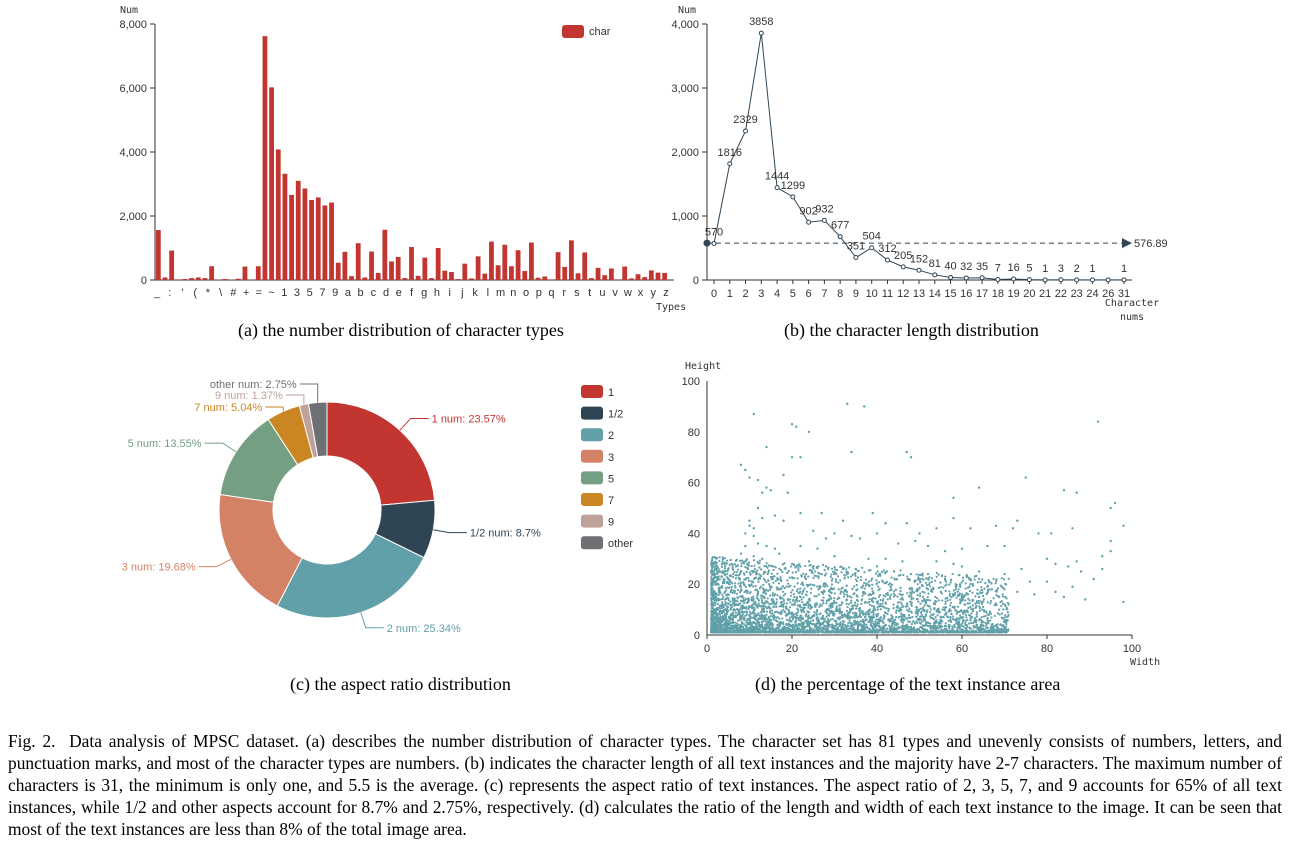 Image resolution: width=1290 pixels, height=864 pixels. I want to click on data-label: 35, so click(982, 267).